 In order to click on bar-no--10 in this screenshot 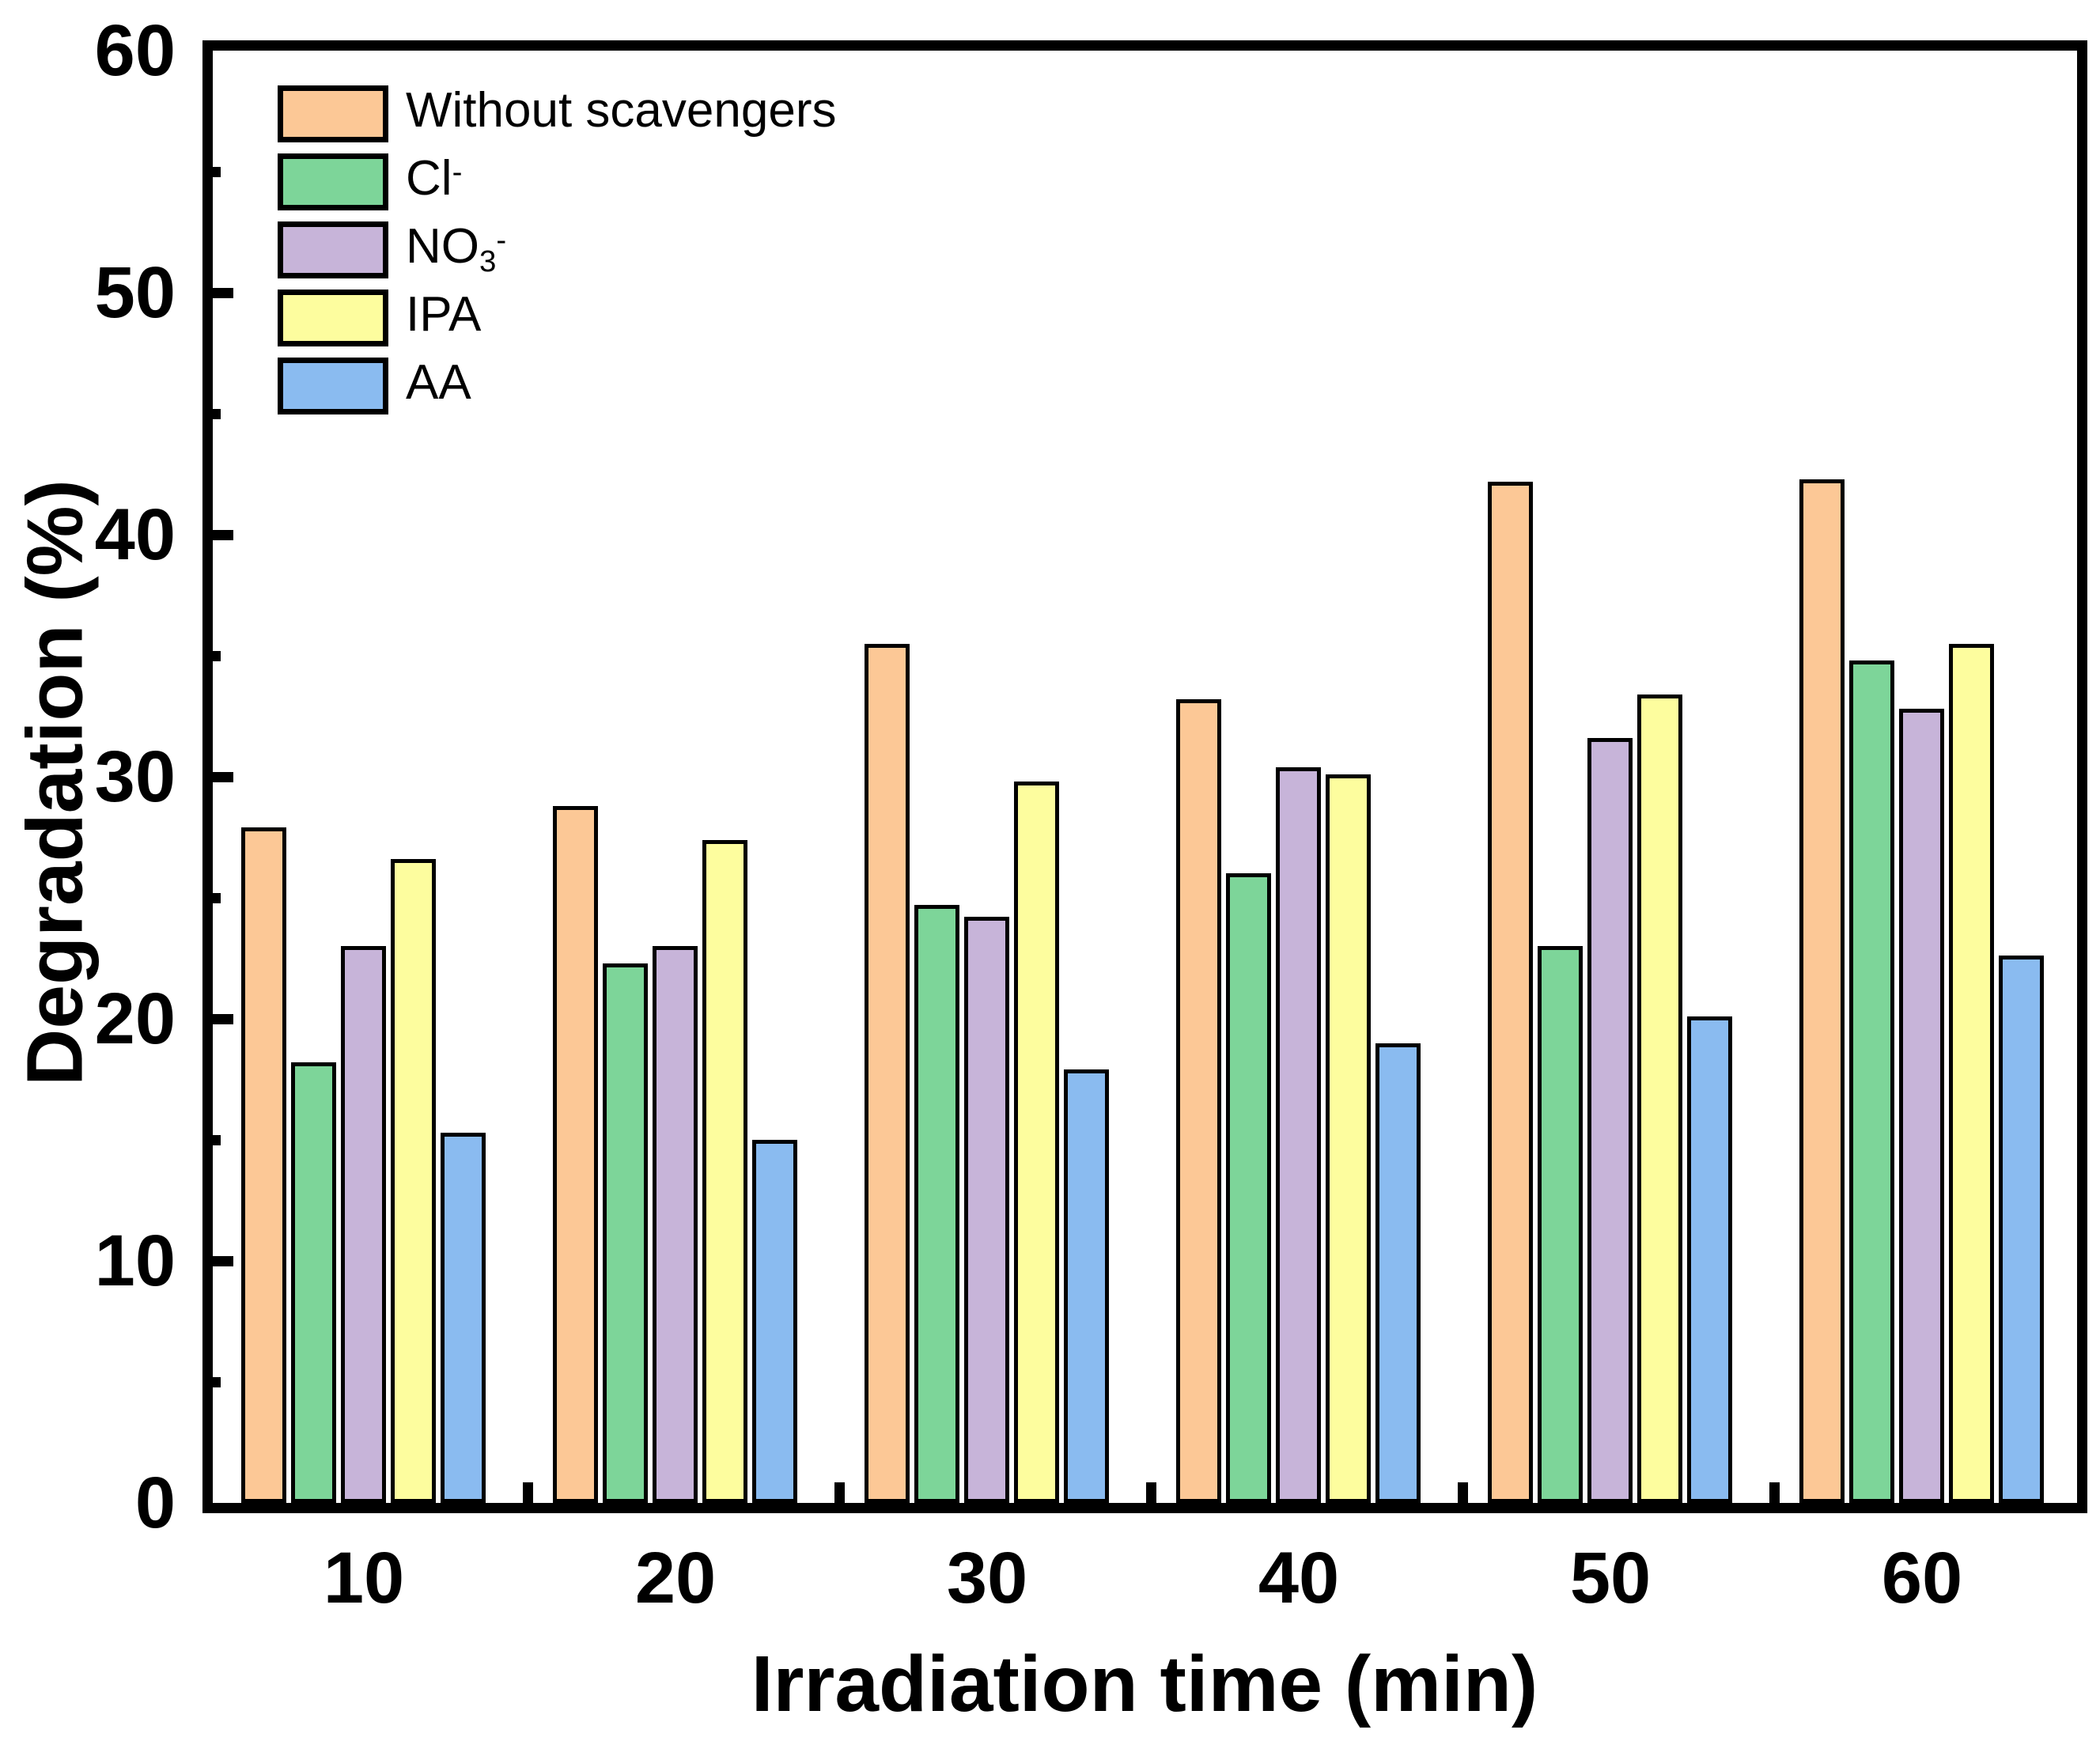, I will do `click(363, 1224)`.